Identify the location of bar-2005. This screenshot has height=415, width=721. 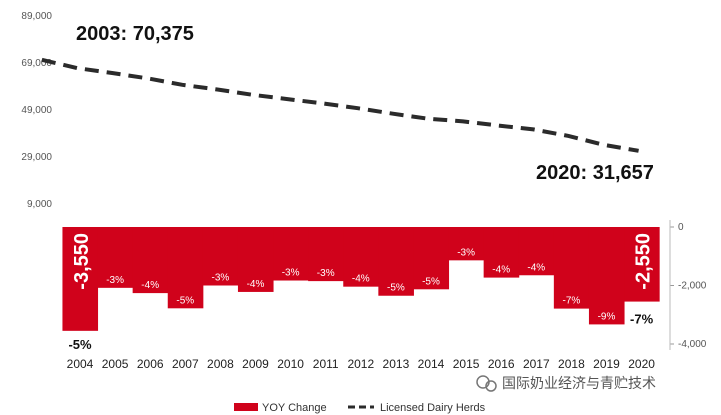
(115, 257).